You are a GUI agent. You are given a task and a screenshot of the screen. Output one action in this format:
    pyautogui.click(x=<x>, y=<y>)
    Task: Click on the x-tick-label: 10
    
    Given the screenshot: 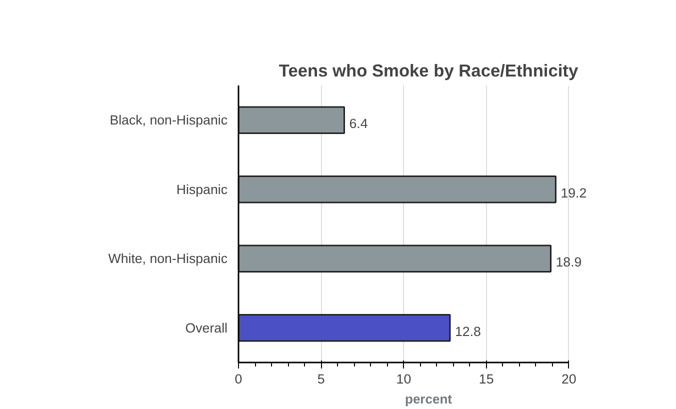 What is the action you would take?
    pyautogui.click(x=404, y=379)
    